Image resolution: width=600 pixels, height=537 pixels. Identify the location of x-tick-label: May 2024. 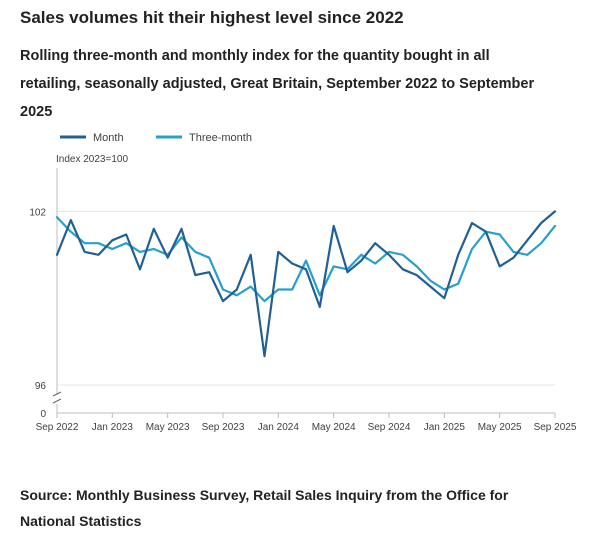
(334, 427).